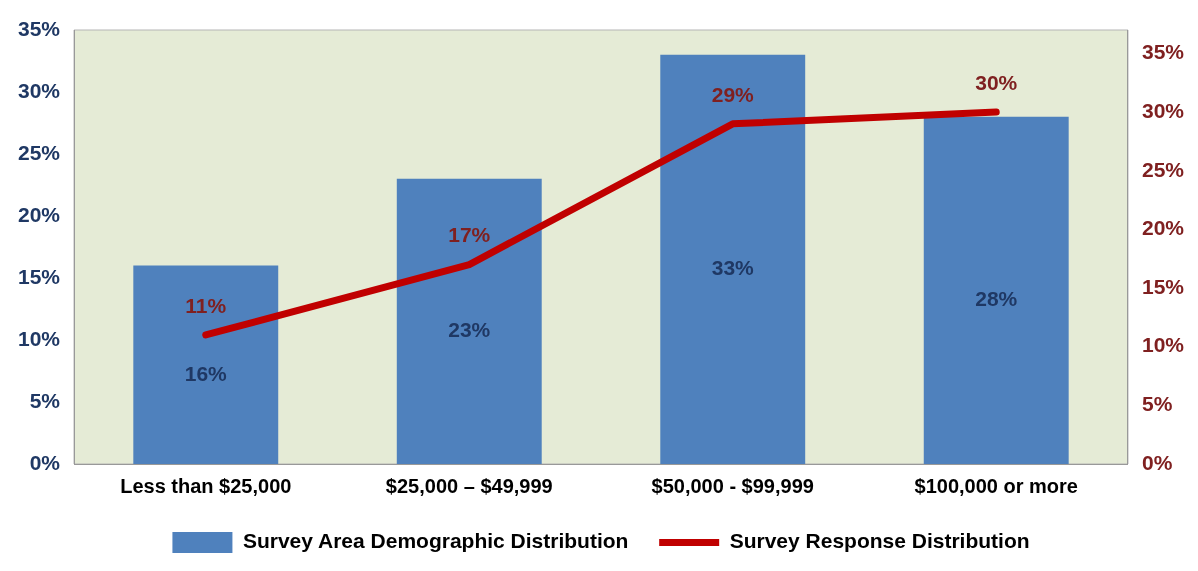  What do you see at coordinates (1163, 110) in the screenshot?
I see `y2-tick-label: 30%` at bounding box center [1163, 110].